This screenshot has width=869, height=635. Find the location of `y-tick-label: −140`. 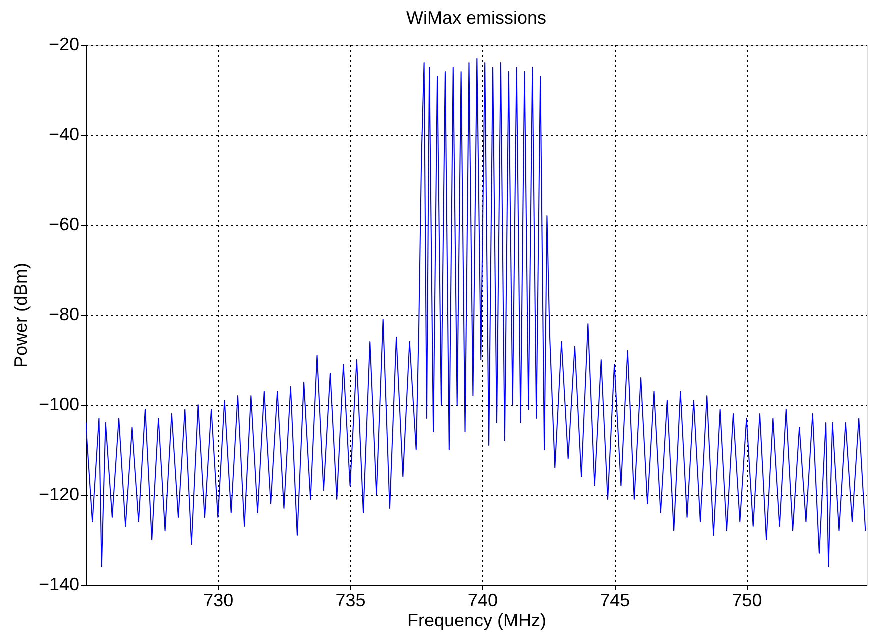

y-tick-label: −140 is located at coordinates (59, 584).